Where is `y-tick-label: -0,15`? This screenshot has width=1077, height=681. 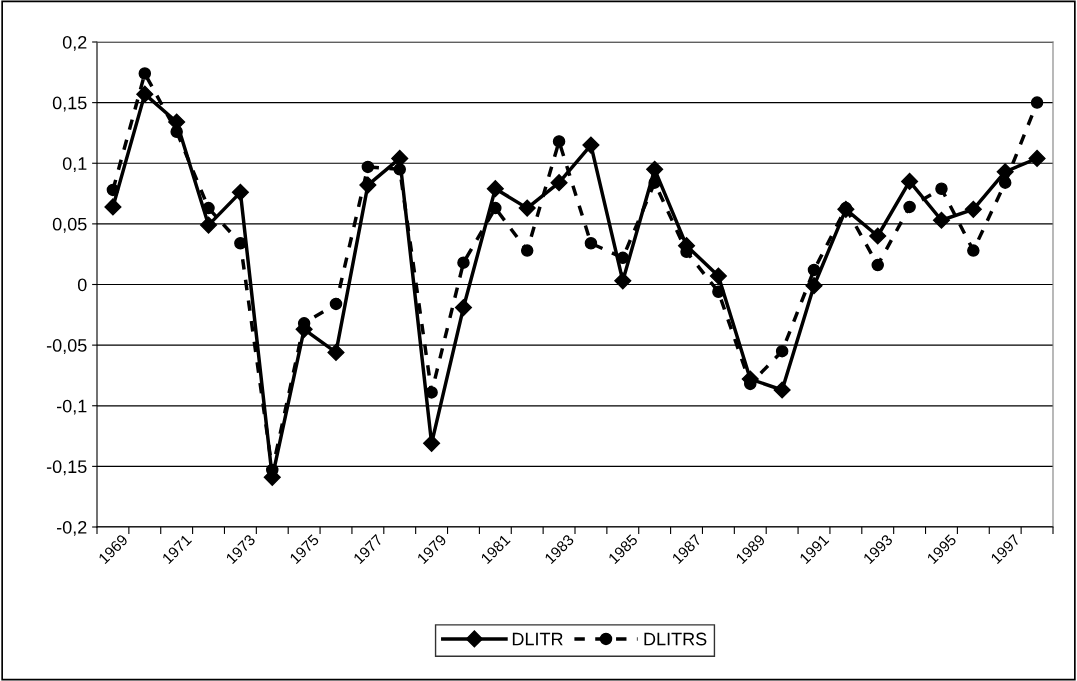
y-tick-label: -0,15 is located at coordinates (66, 468).